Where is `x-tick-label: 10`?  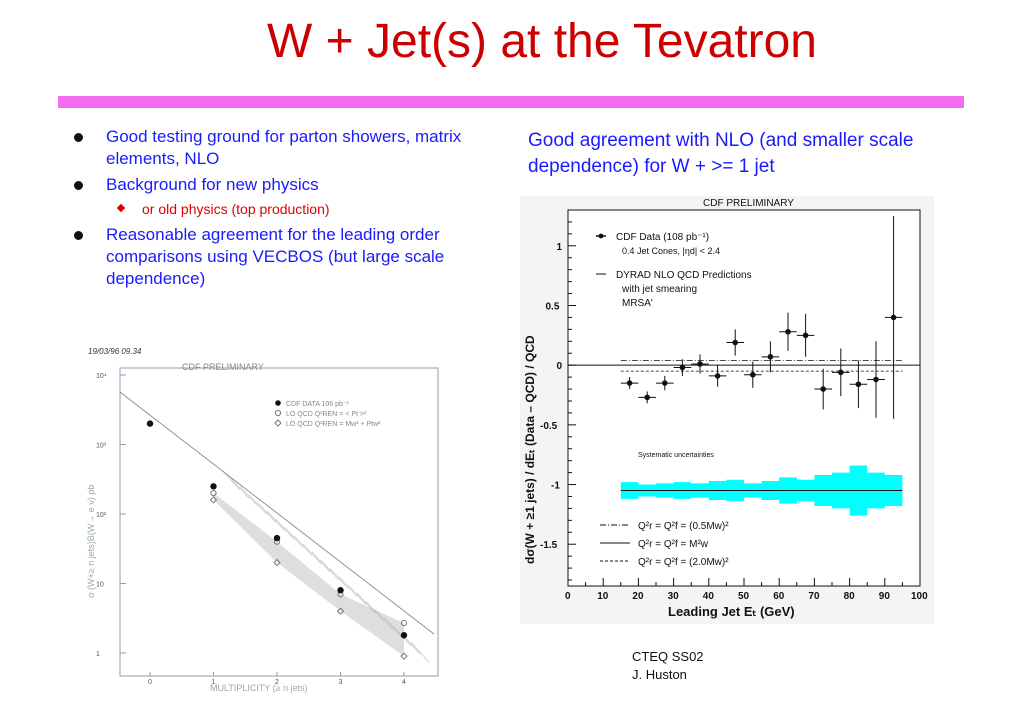
x-tick-label: 10 is located at coordinates (603, 596).